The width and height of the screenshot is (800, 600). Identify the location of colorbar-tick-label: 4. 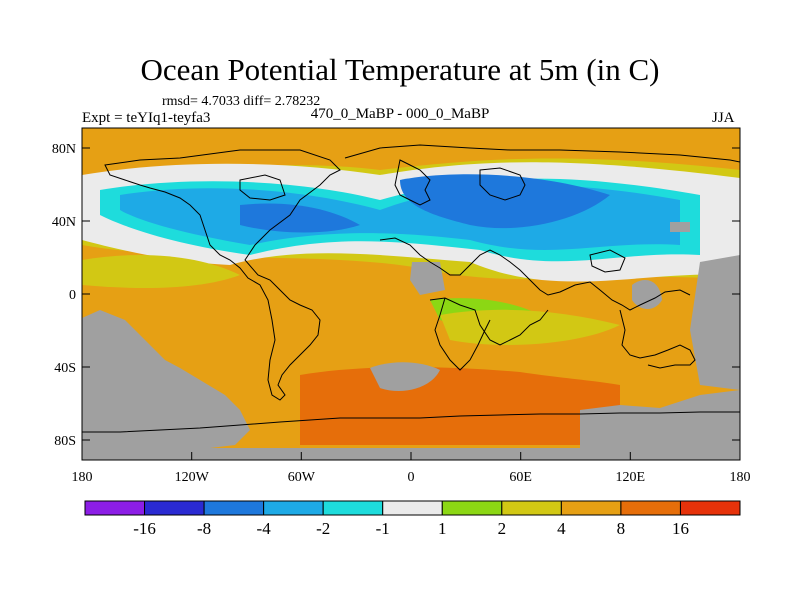
(561, 528).